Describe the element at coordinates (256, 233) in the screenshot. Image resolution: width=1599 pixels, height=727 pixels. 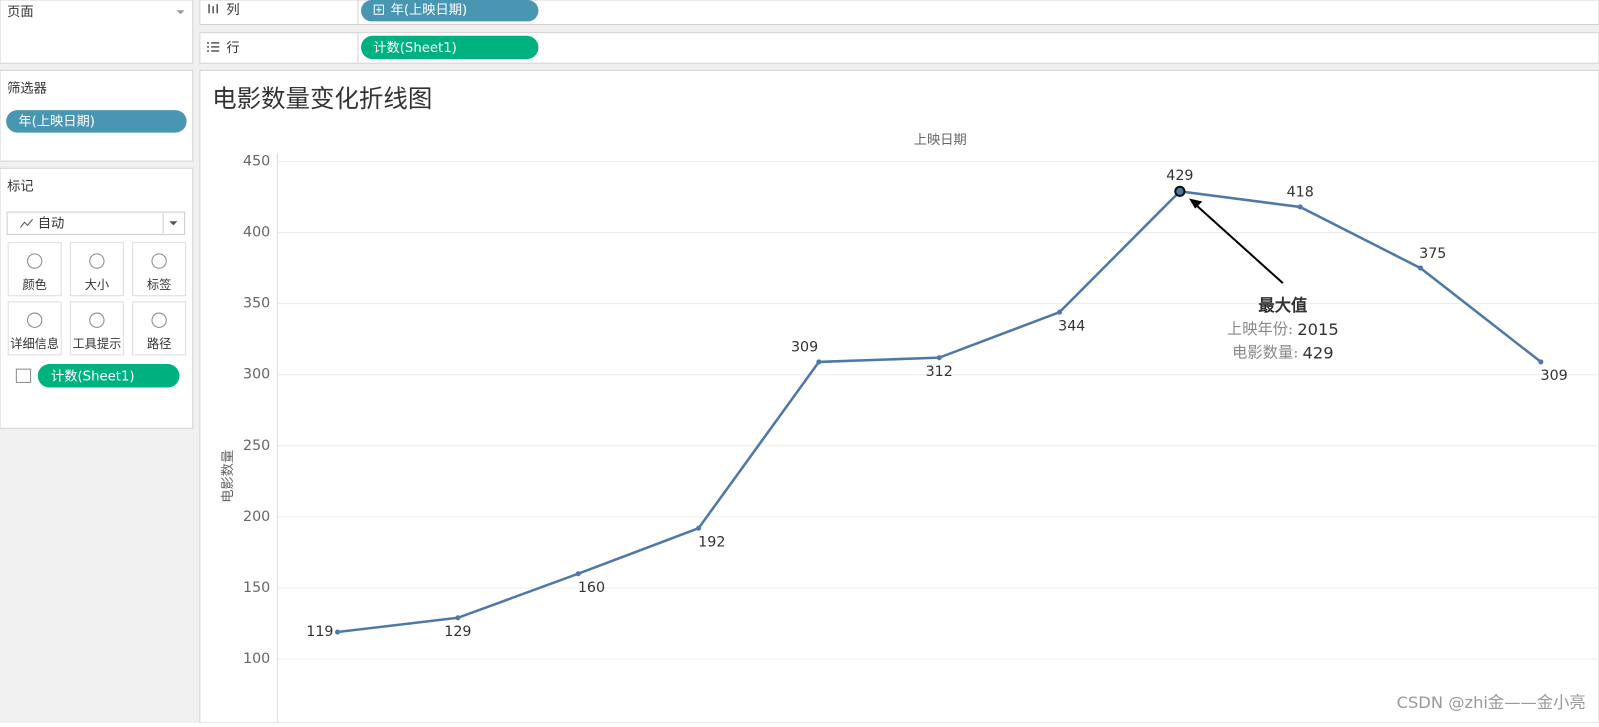
I see `y-tick-label: 400` at that location.